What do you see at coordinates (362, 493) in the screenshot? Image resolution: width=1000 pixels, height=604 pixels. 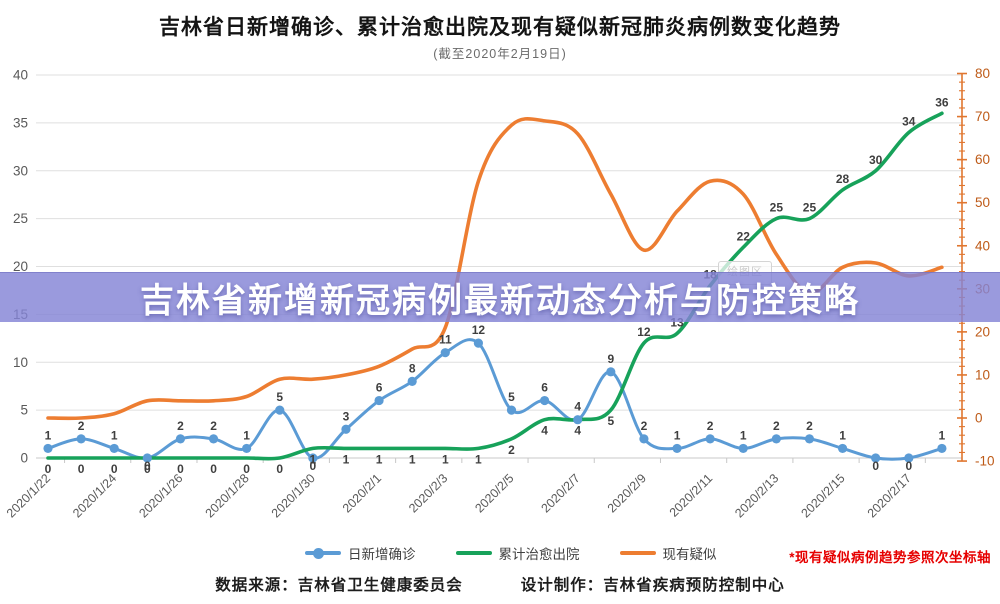 I see `svg-text: 2020/2/1` at bounding box center [362, 493].